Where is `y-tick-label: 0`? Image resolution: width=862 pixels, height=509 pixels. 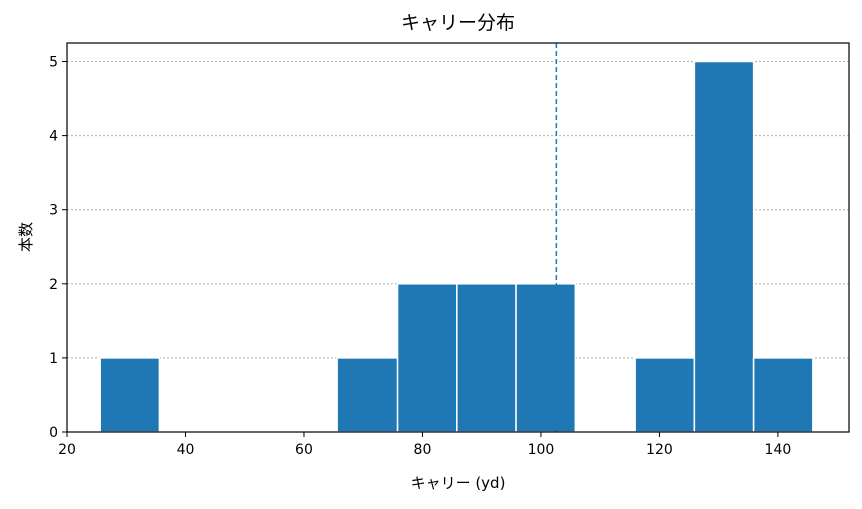
y-tick-label: 0 is located at coordinates (53, 433).